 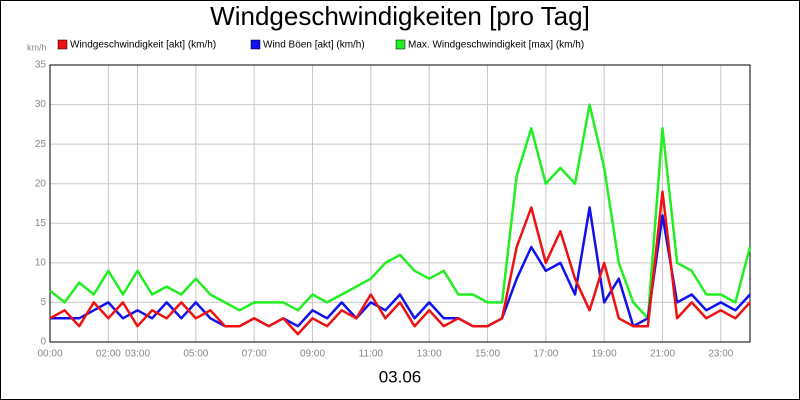 What do you see at coordinates (41, 65) in the screenshot?
I see `y-tick-label: 35` at bounding box center [41, 65].